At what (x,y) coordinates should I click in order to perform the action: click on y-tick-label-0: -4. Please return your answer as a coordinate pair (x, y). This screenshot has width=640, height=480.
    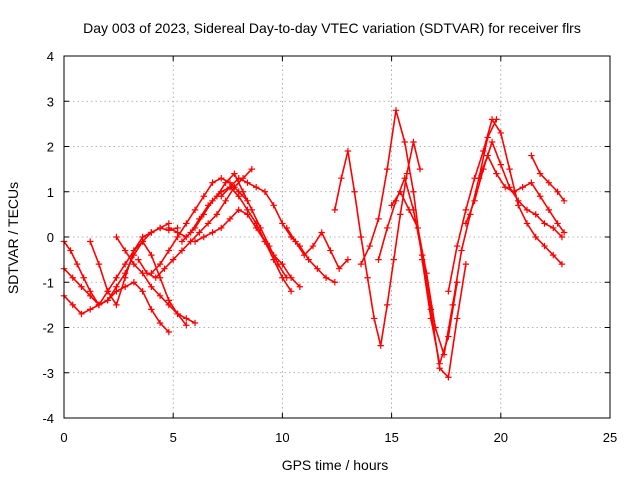
    Looking at the image, I should click on (48, 418).